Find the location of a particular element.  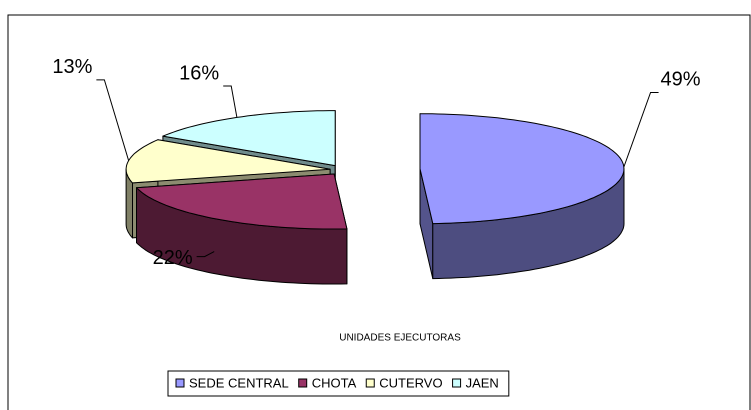

data-label: 16% is located at coordinates (199, 73).